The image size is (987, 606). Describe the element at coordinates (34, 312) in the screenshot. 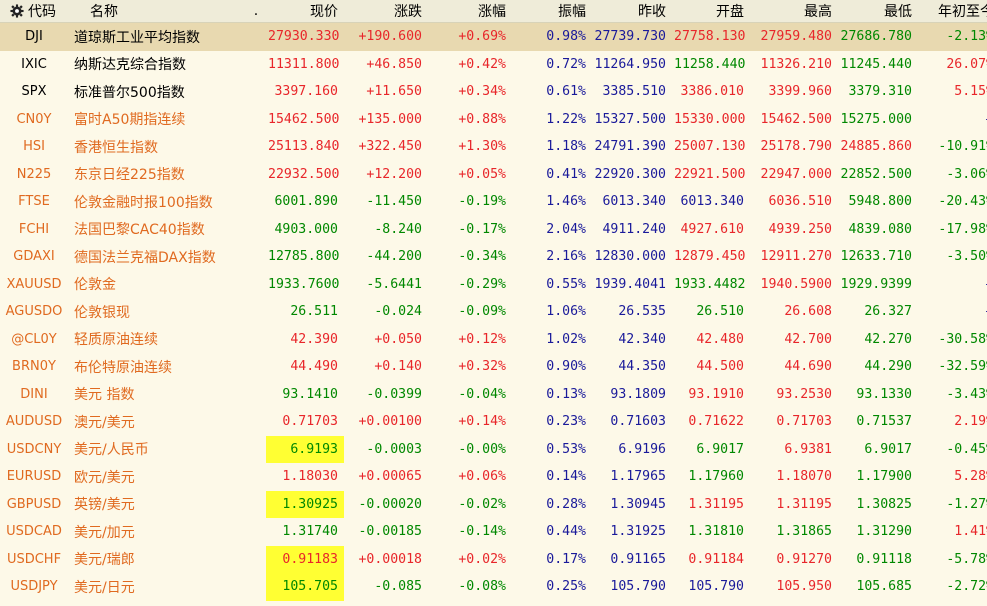

I see `row-code: AGUSDO` at that location.